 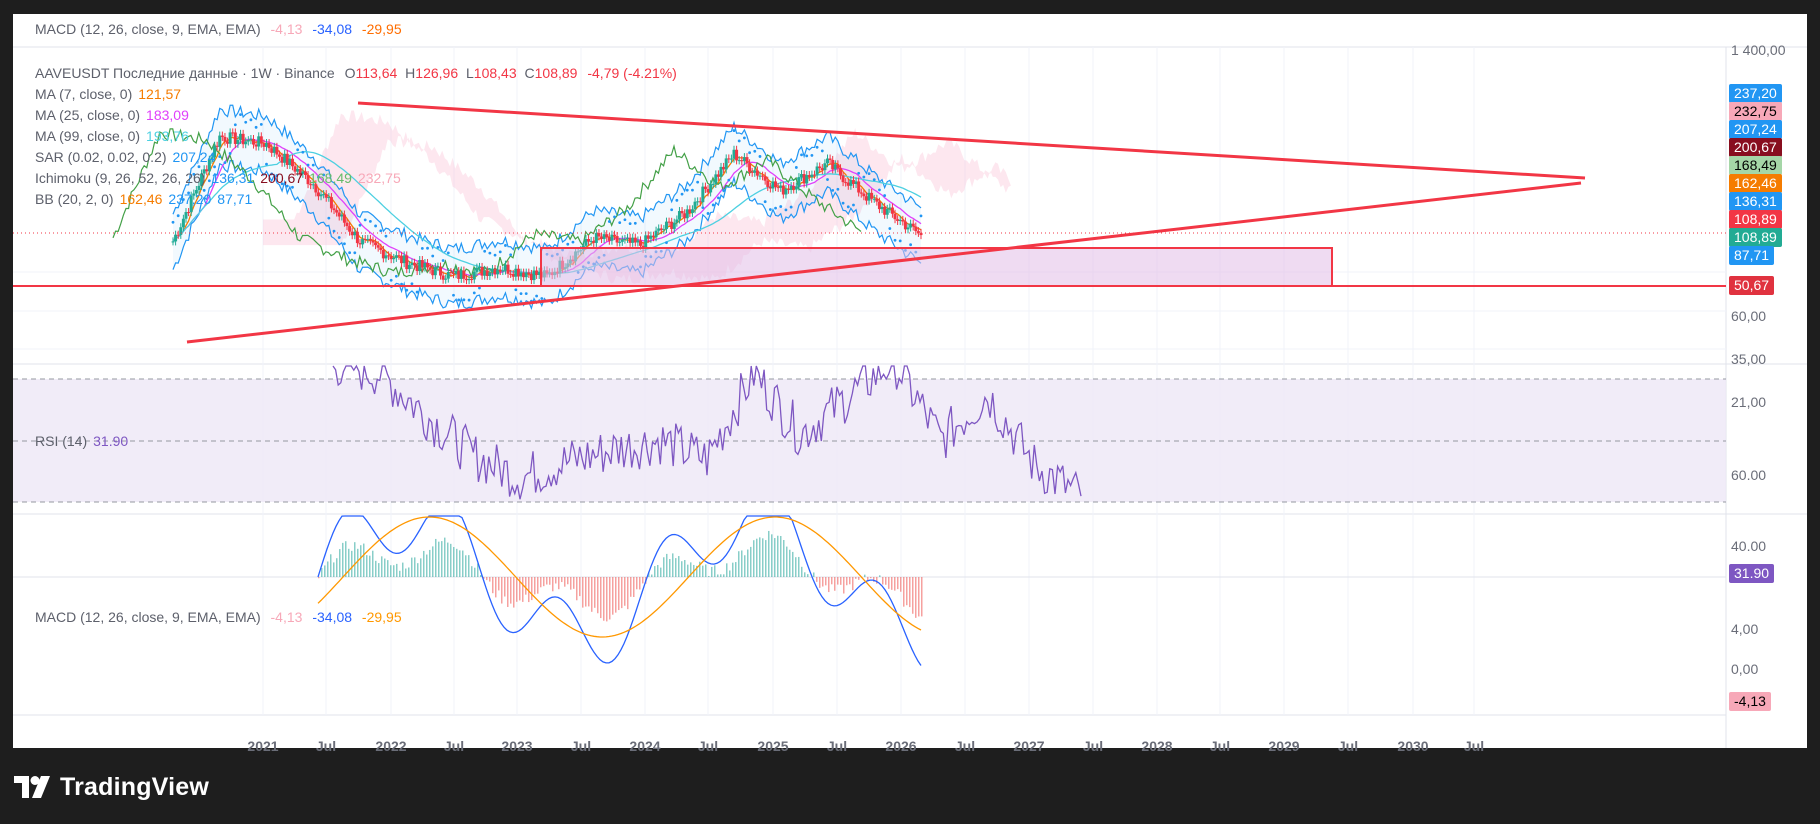 What do you see at coordinates (581, 746) in the screenshot?
I see `time-tick-5: Jul` at bounding box center [581, 746].